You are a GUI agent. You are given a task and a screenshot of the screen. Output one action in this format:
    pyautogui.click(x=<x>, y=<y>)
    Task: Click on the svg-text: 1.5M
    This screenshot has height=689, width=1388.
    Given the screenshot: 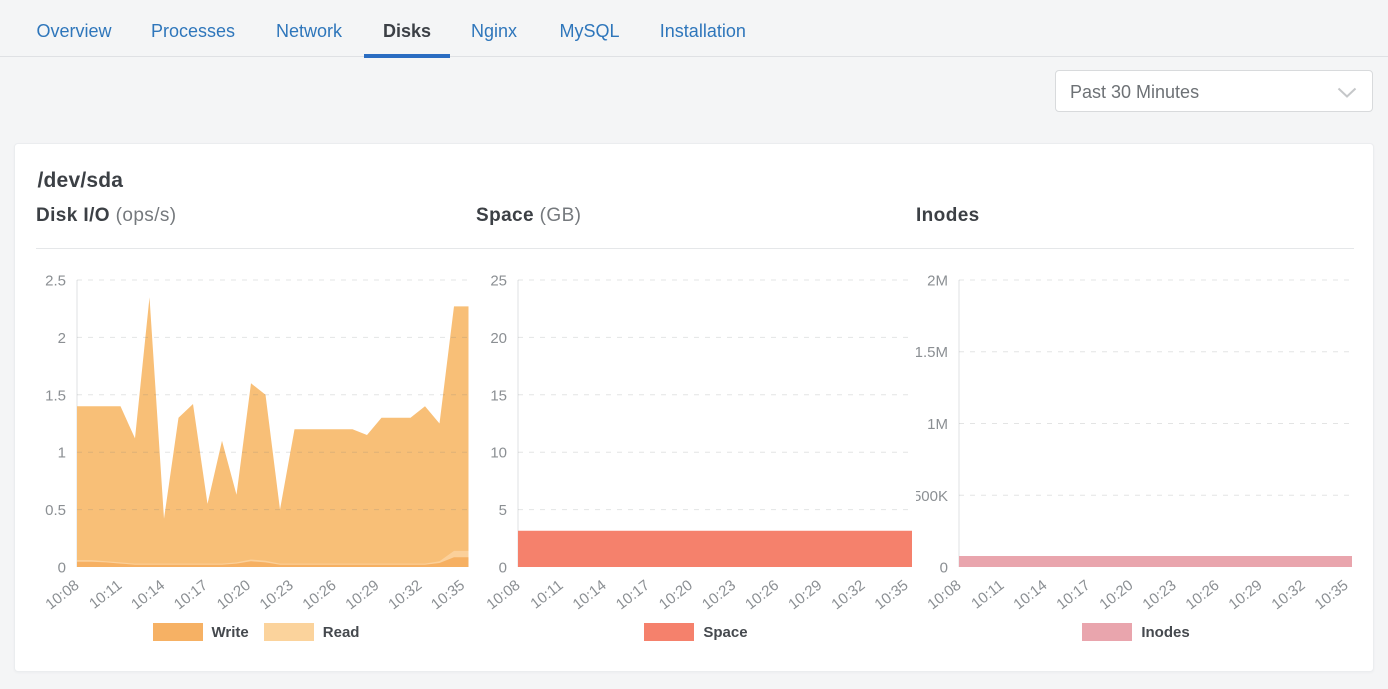 What is the action you would take?
    pyautogui.click(x=932, y=352)
    